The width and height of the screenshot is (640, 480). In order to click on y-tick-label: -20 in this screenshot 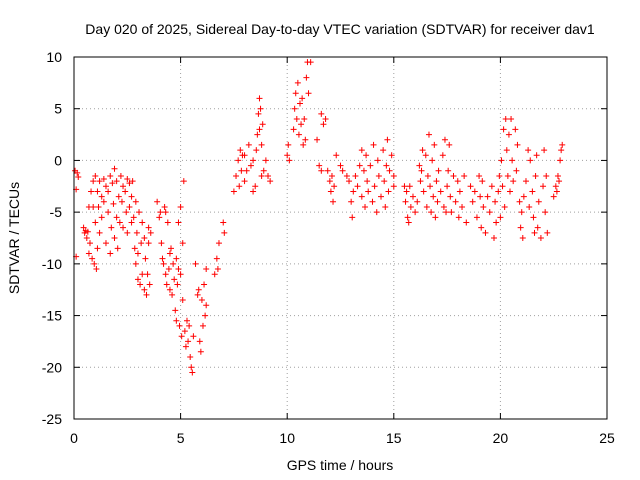, I will do `click(52, 367)`.